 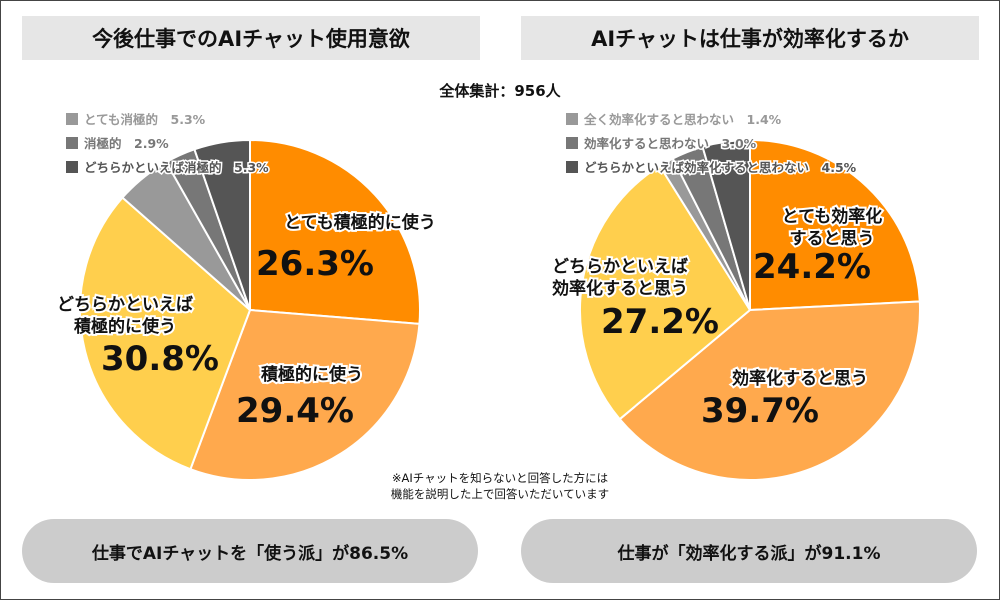 I want to click on total-respondents: 全体集計：956人, so click(x=500, y=91).